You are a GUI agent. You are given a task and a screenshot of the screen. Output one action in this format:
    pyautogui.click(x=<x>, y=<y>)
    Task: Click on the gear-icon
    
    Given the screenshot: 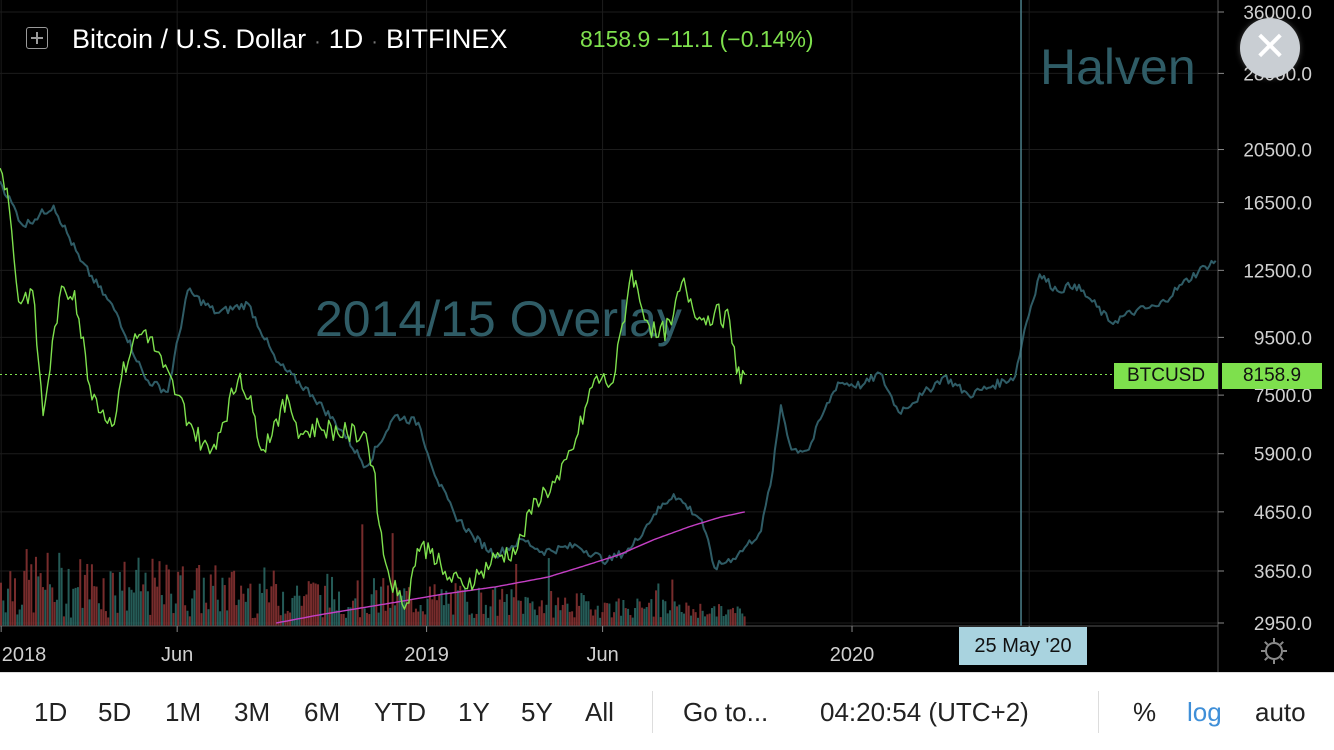 What is the action you would take?
    pyautogui.click(x=1274, y=651)
    